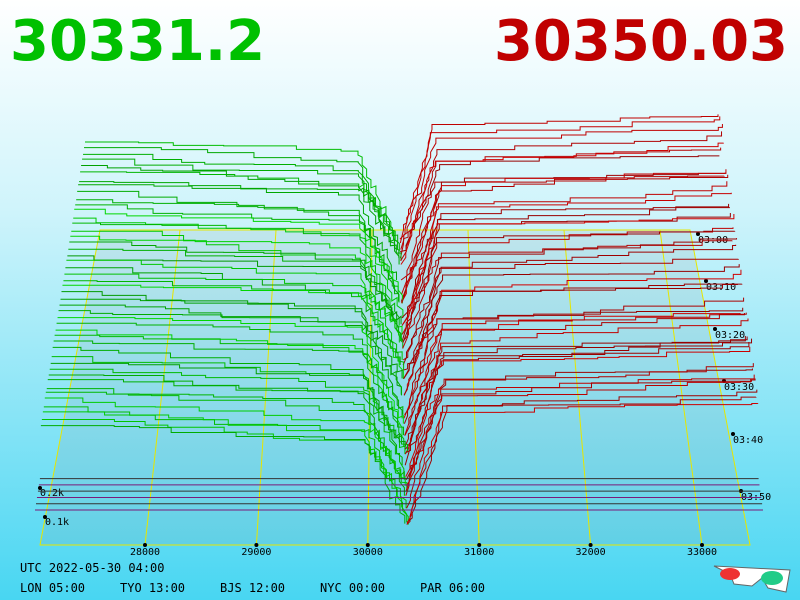  What do you see at coordinates (57, 522) in the screenshot?
I see `depth-tick-label: 0.1k` at bounding box center [57, 522].